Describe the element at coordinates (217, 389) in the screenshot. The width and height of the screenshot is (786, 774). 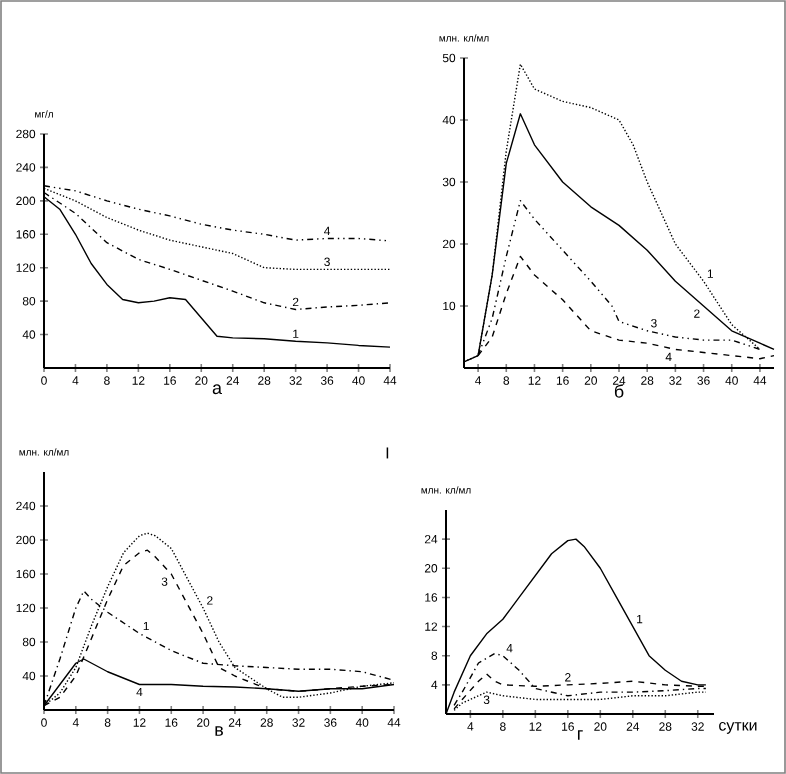
I see `text: а` at that location.